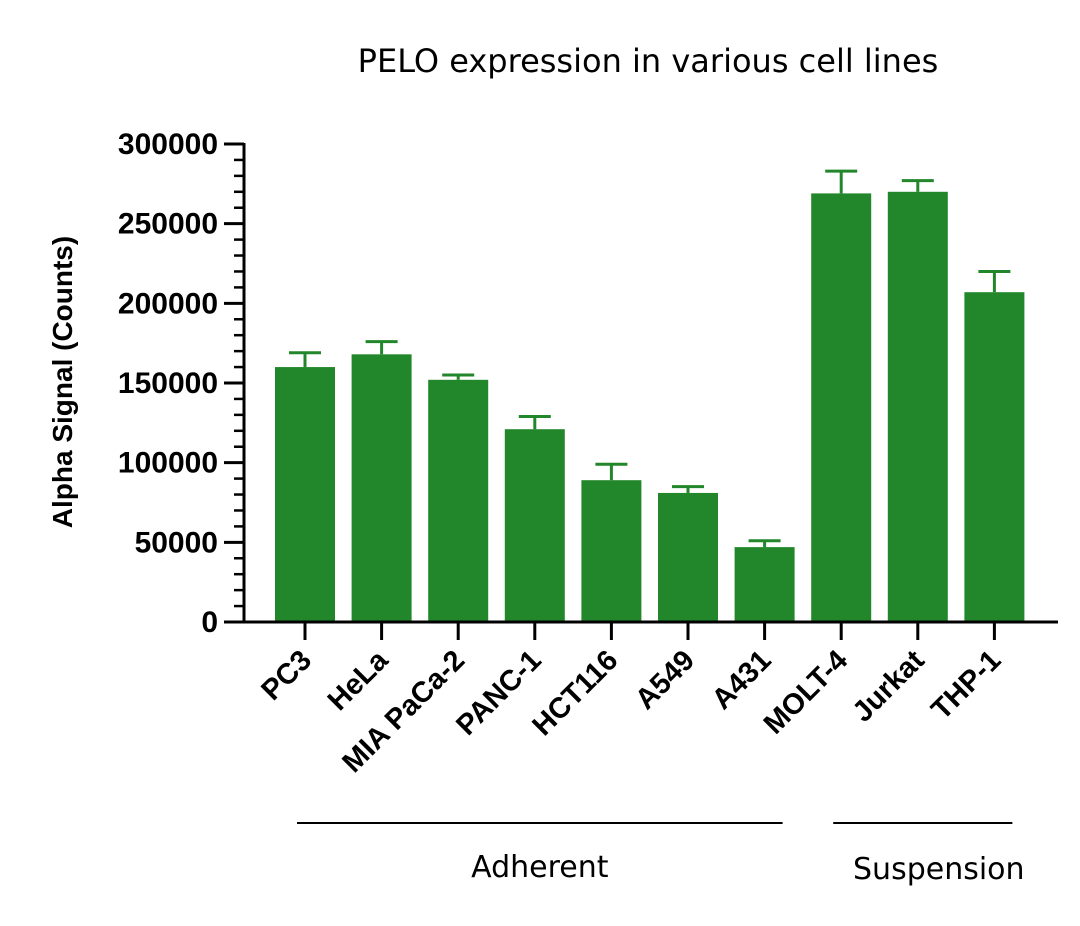 The image size is (1080, 926). What do you see at coordinates (575, 693) in the screenshot?
I see `x-tick-label: HCT116` at bounding box center [575, 693].